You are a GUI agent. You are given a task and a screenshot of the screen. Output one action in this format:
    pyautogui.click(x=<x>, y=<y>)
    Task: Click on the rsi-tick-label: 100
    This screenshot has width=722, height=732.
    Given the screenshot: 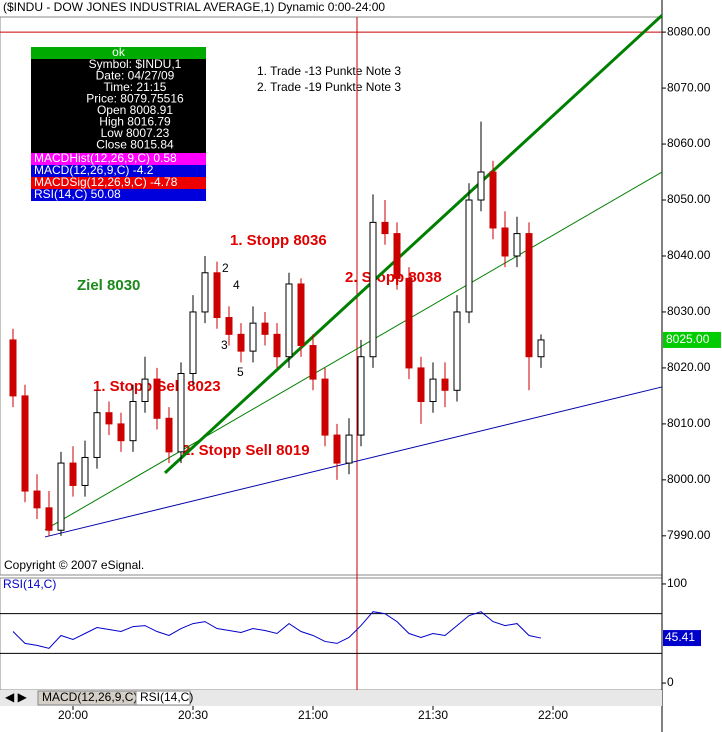 What is the action you would take?
    pyautogui.click(x=677, y=583)
    